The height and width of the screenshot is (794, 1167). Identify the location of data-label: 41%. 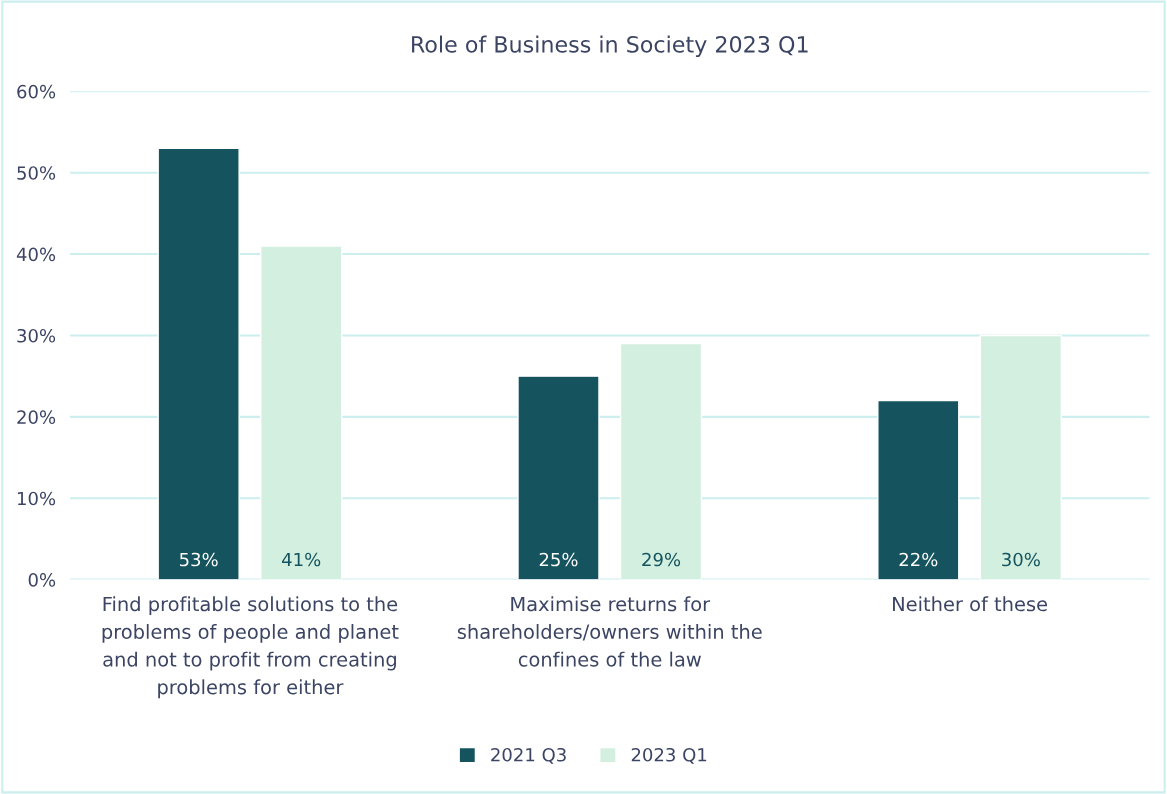
(301, 559).